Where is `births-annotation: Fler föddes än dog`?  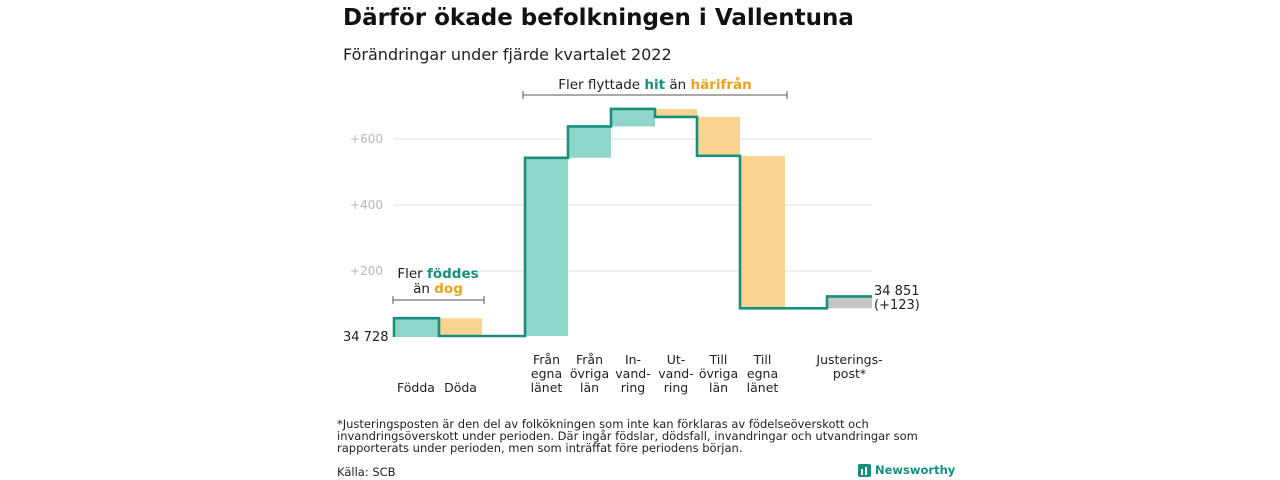 births-annotation: Fler föddes än dog is located at coordinates (438, 285).